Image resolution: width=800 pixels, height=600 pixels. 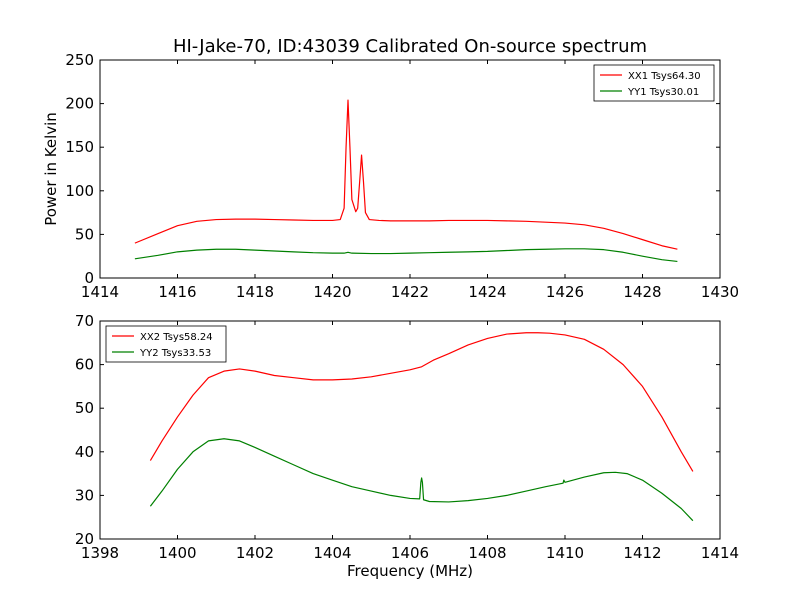 I want to click on y-tick-label: 150, so click(x=79, y=147).